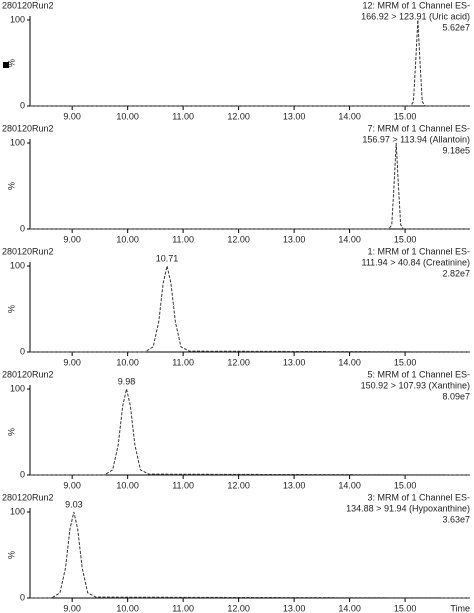  I want to click on channel-header: 3: MRM of 1 Channel ES-, so click(418, 497).